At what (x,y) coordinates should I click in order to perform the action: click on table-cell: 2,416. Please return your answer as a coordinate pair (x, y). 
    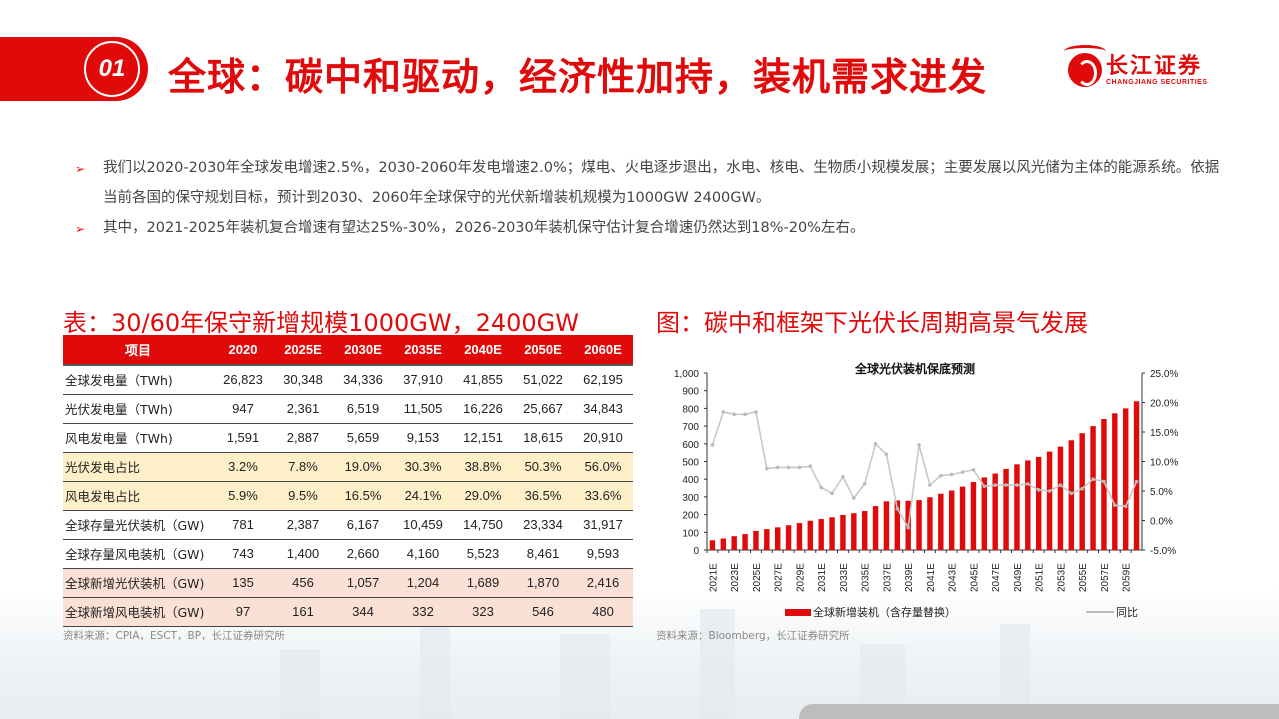
    Looking at the image, I should click on (603, 583).